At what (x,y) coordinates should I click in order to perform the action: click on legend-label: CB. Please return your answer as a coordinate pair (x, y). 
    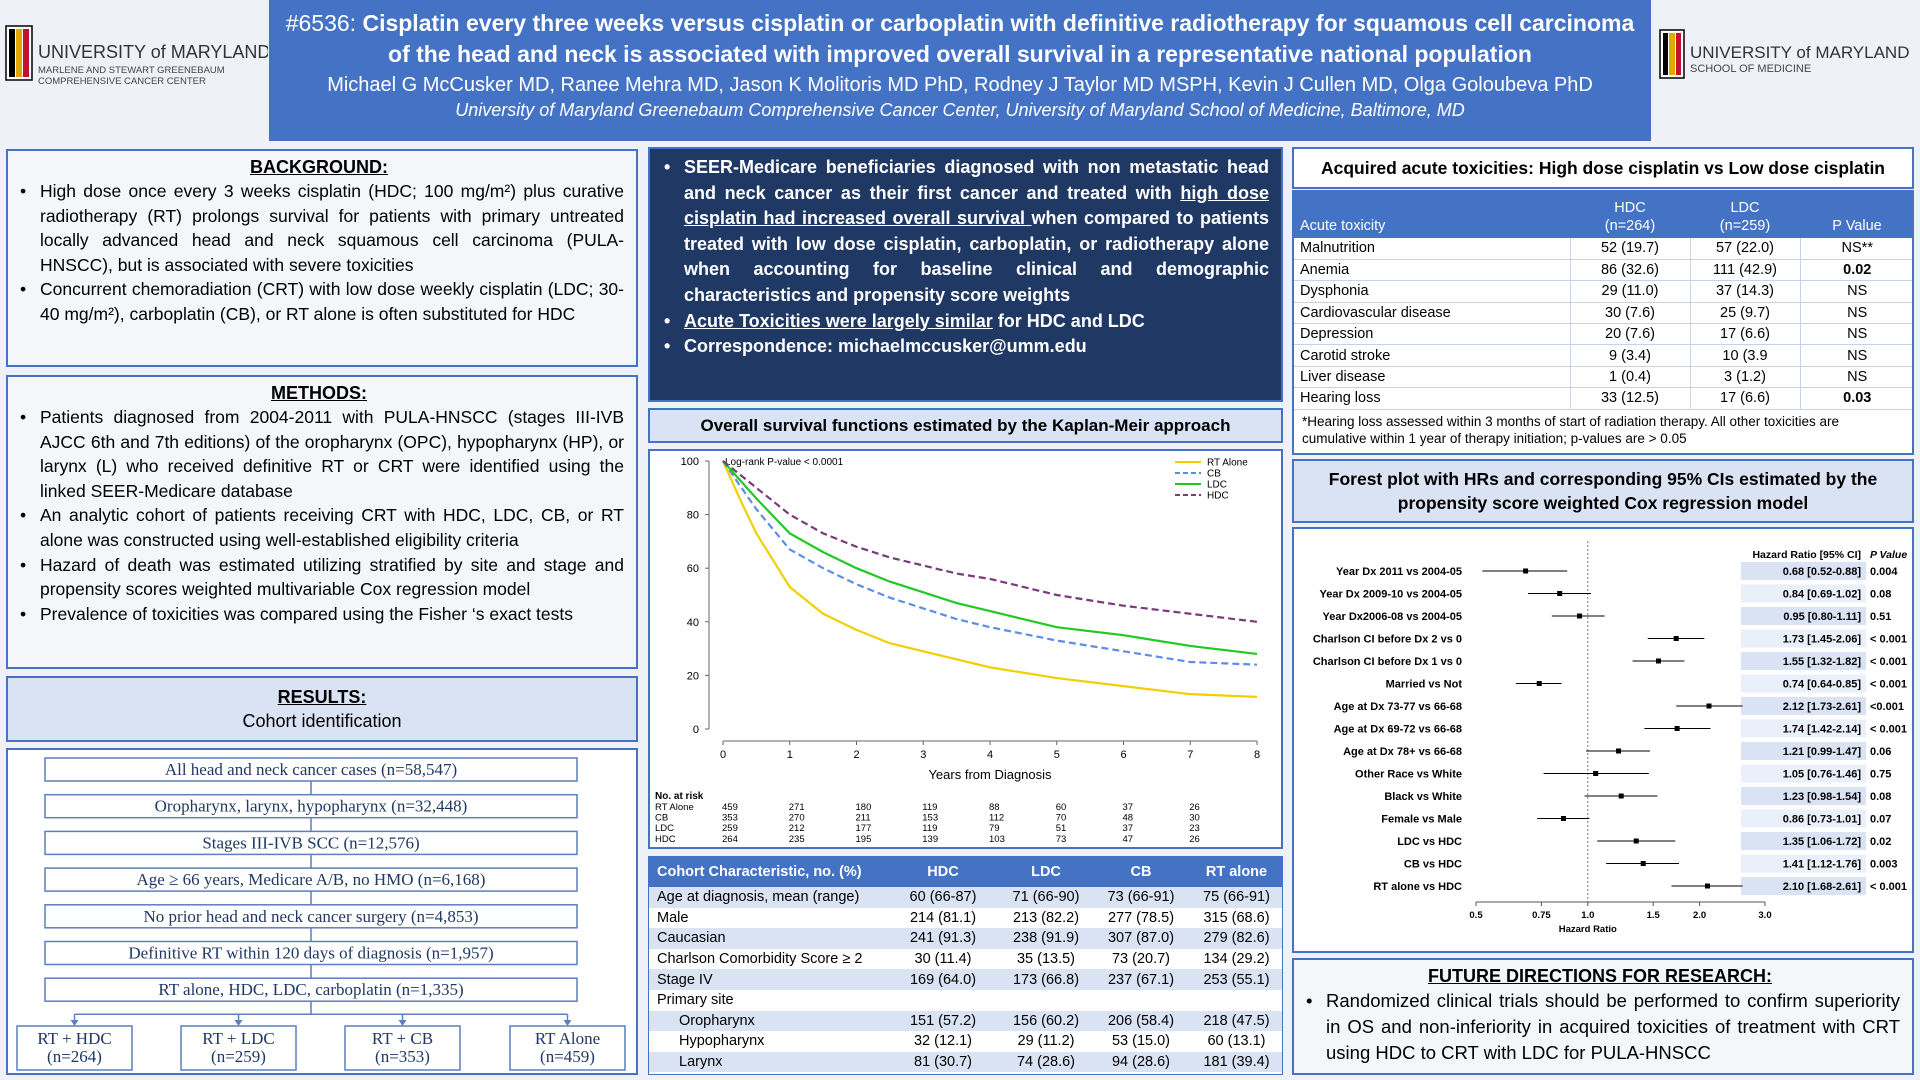
    Looking at the image, I should click on (1214, 474).